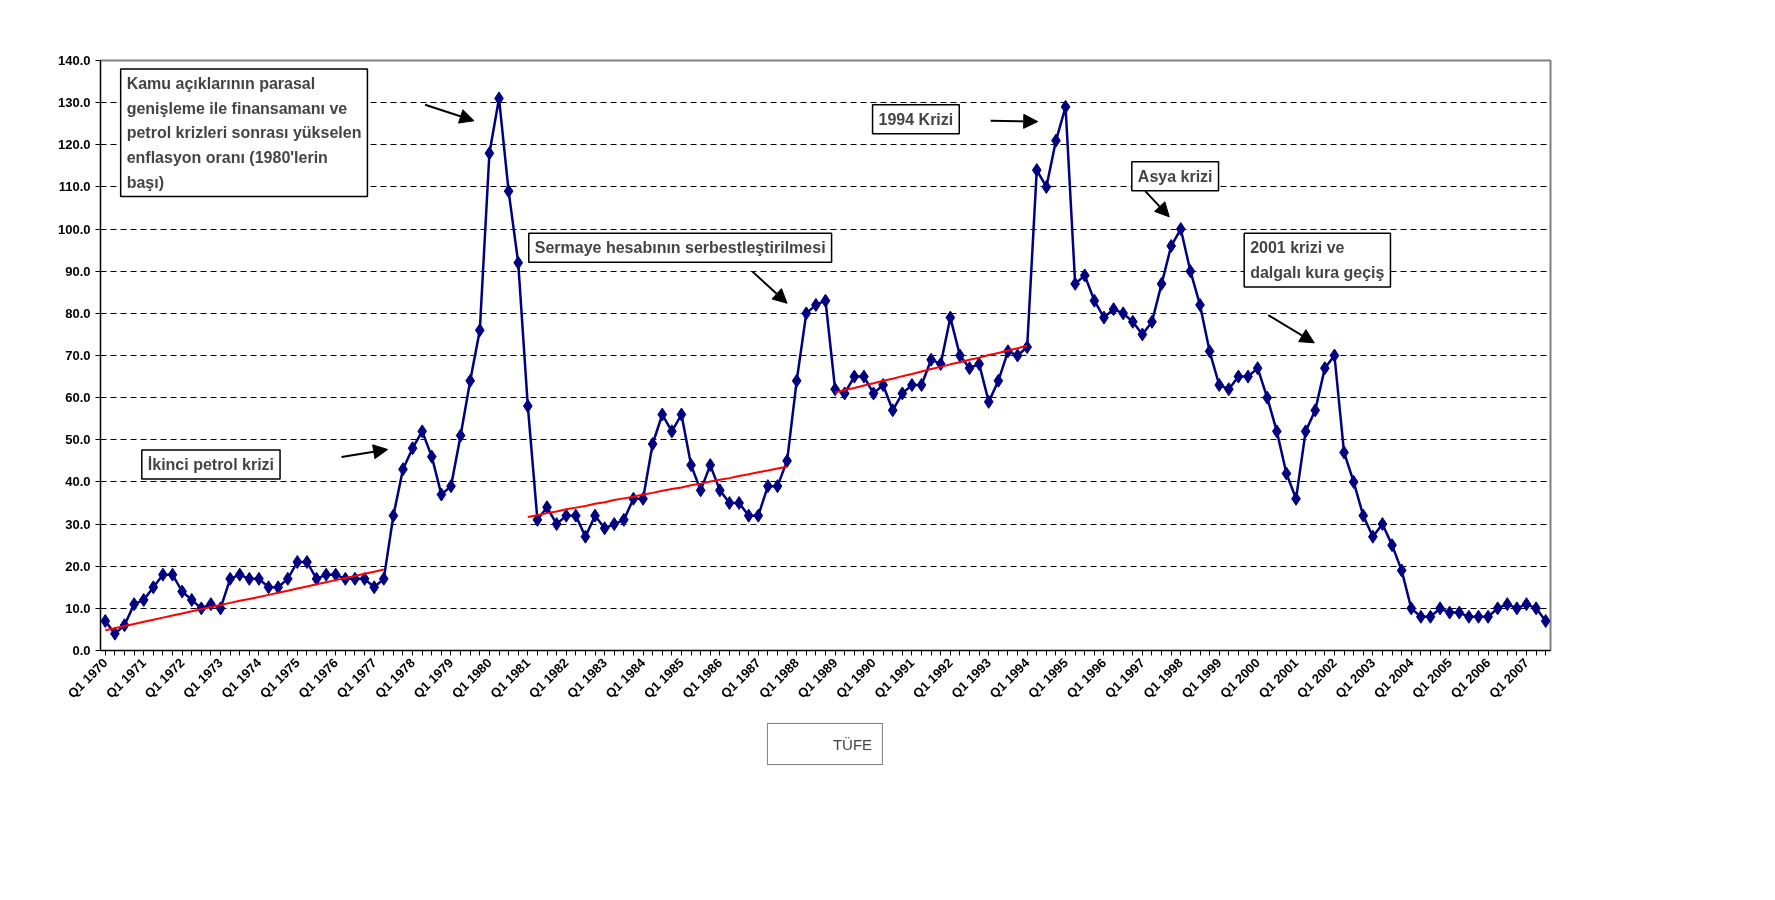 The image size is (1775, 900). Describe the element at coordinates (74, 229) in the screenshot. I see `y-tick-label: 100.0` at that location.